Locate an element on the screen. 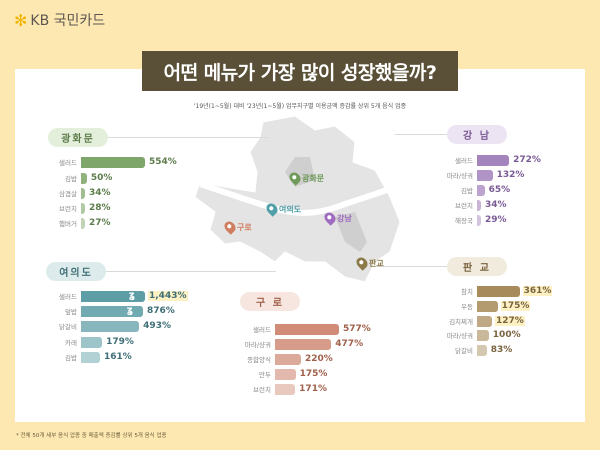 The image size is (600, 450). bar-row: 해장국 29% is located at coordinates (481, 220).